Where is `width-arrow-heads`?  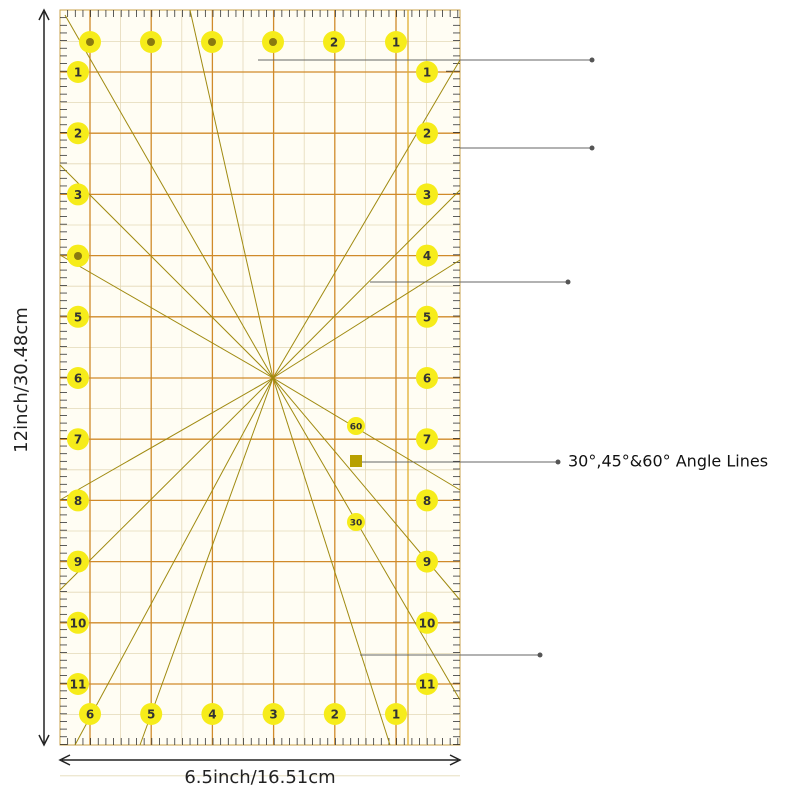
width-arrow-heads is located at coordinates (260, 760).